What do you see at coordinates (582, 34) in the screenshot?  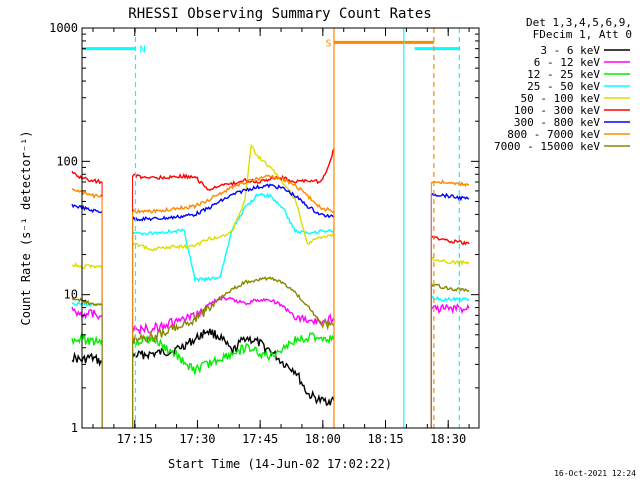 I see `legend-header-2: FDecim 1, Att 0` at bounding box center [582, 34].